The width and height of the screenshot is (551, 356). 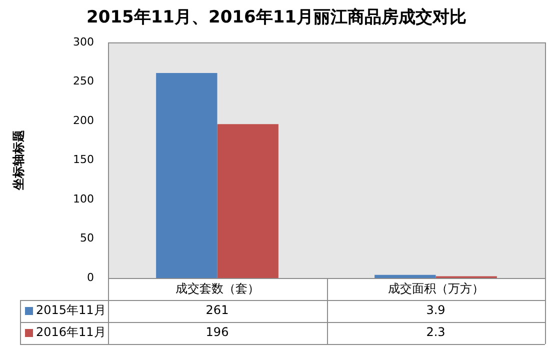 What do you see at coordinates (217, 288) in the screenshot?
I see `x-tick-label: 成交套数（套）` at bounding box center [217, 288].